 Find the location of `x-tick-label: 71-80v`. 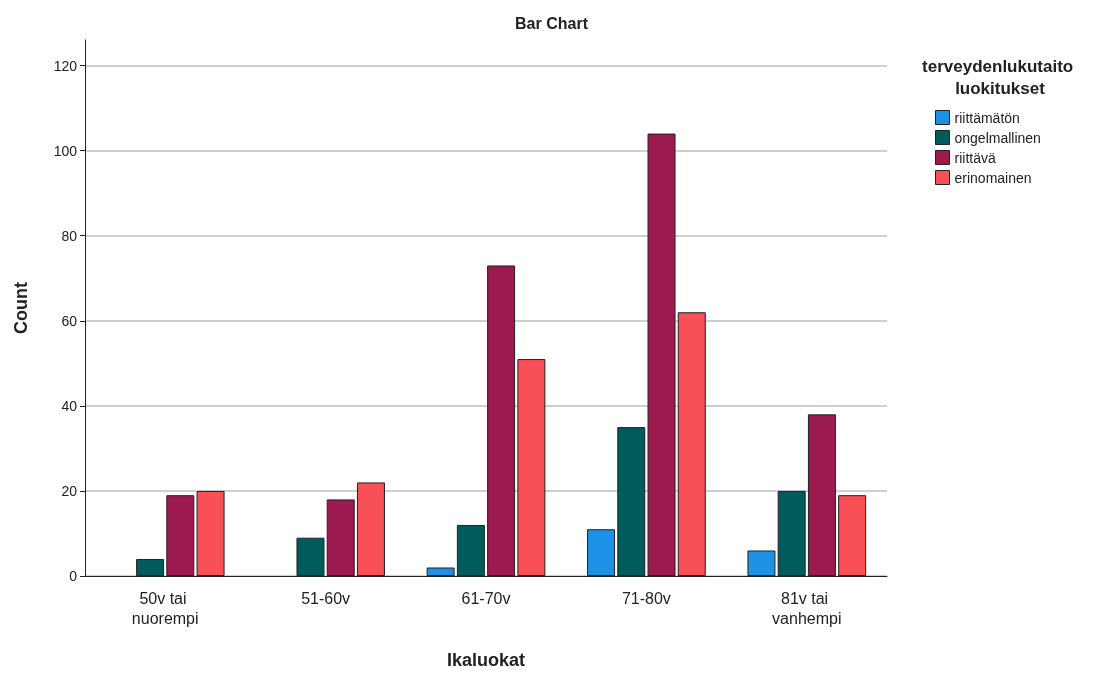

x-tick-label: 71-80v is located at coordinates (646, 598).